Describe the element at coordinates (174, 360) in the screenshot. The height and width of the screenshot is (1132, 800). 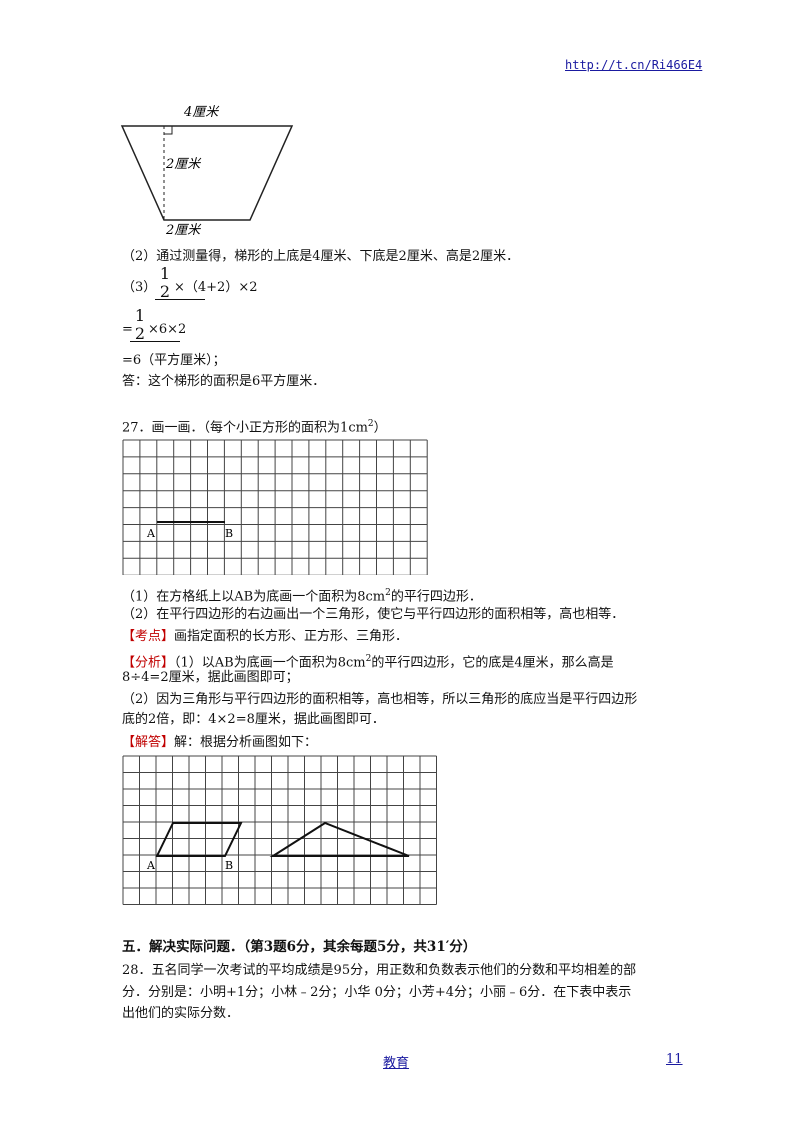
I see `solution-line-5: =6（平方厘米）；` at that location.